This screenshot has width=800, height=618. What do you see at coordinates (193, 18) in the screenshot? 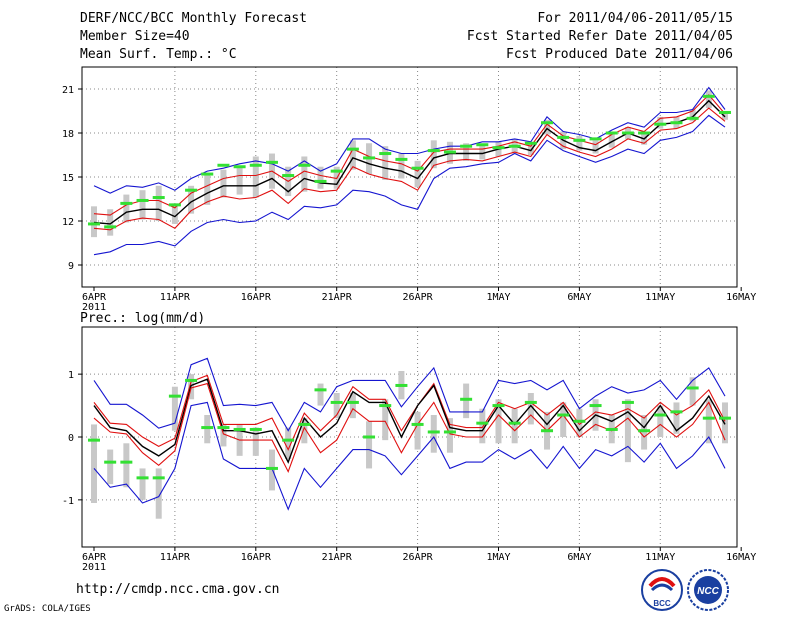
I see `chart-title: DERF/NCC/BCC Monthly Forecast` at bounding box center [193, 18].